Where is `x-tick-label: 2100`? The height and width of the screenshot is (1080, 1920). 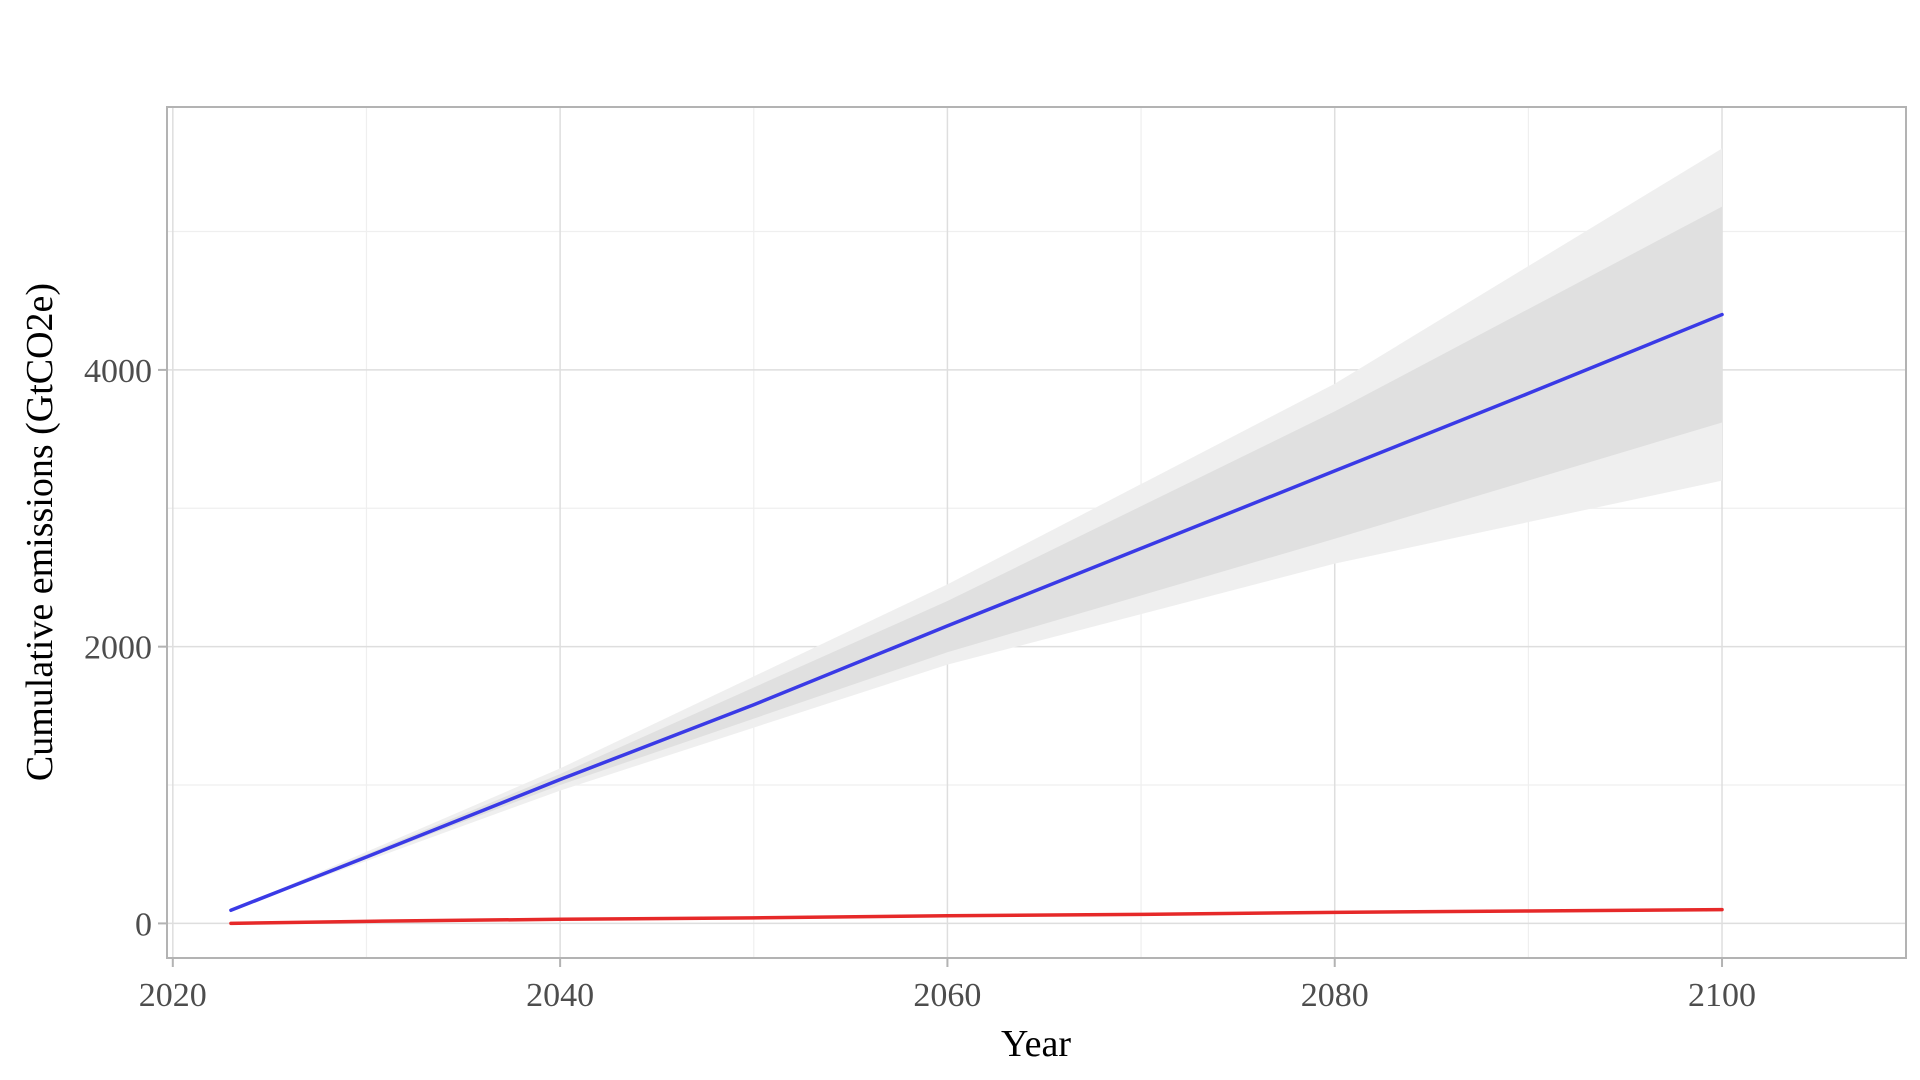
x-tick-label: 2100 is located at coordinates (1722, 995).